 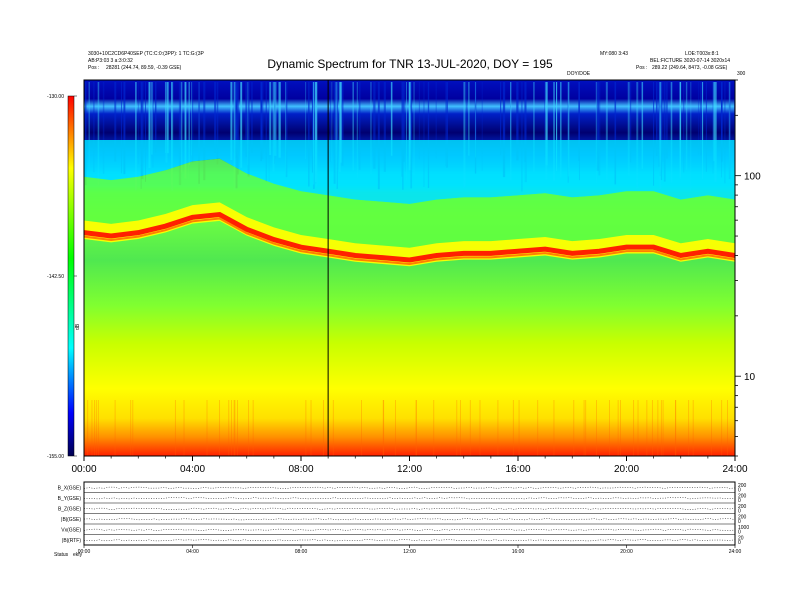 What do you see at coordinates (409, 469) in the screenshot?
I see `x-tick-label: 12:00` at bounding box center [409, 469].